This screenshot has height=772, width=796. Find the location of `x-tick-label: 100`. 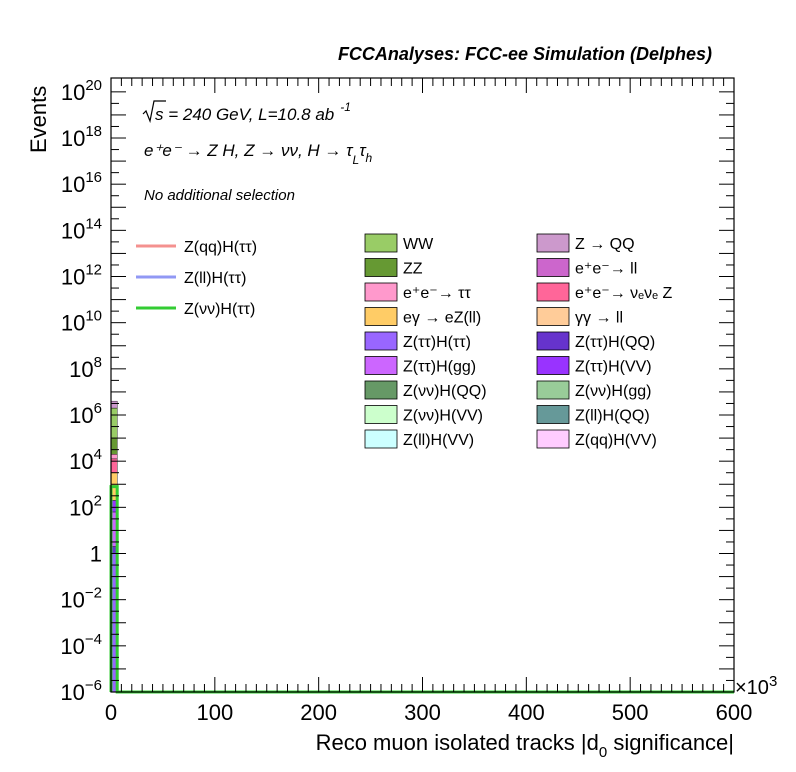

x-tick-label: 100 is located at coordinates (214, 712).